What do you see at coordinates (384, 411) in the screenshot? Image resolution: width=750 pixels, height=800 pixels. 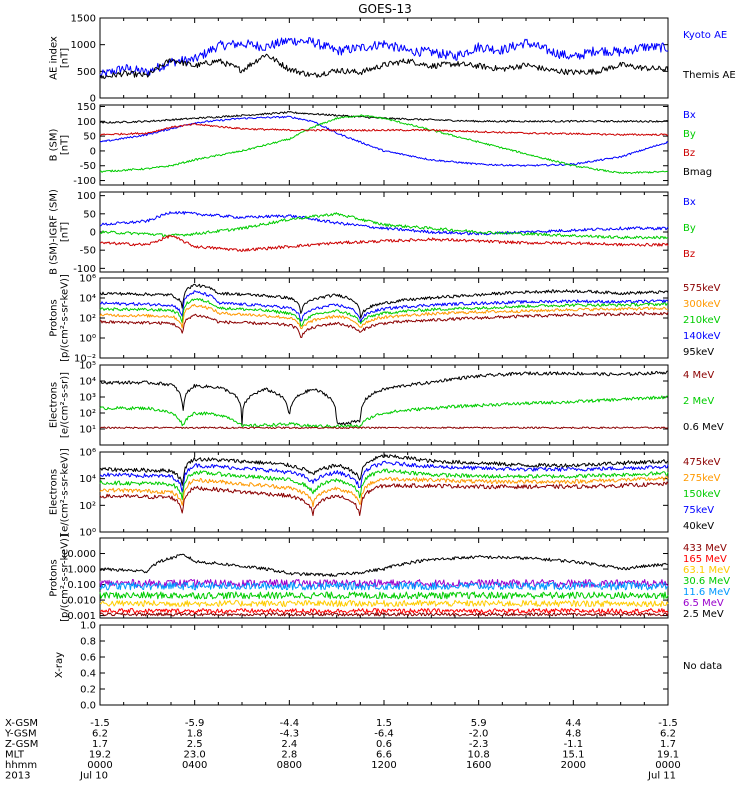 I see `series-line-2-mev` at bounding box center [384, 411].